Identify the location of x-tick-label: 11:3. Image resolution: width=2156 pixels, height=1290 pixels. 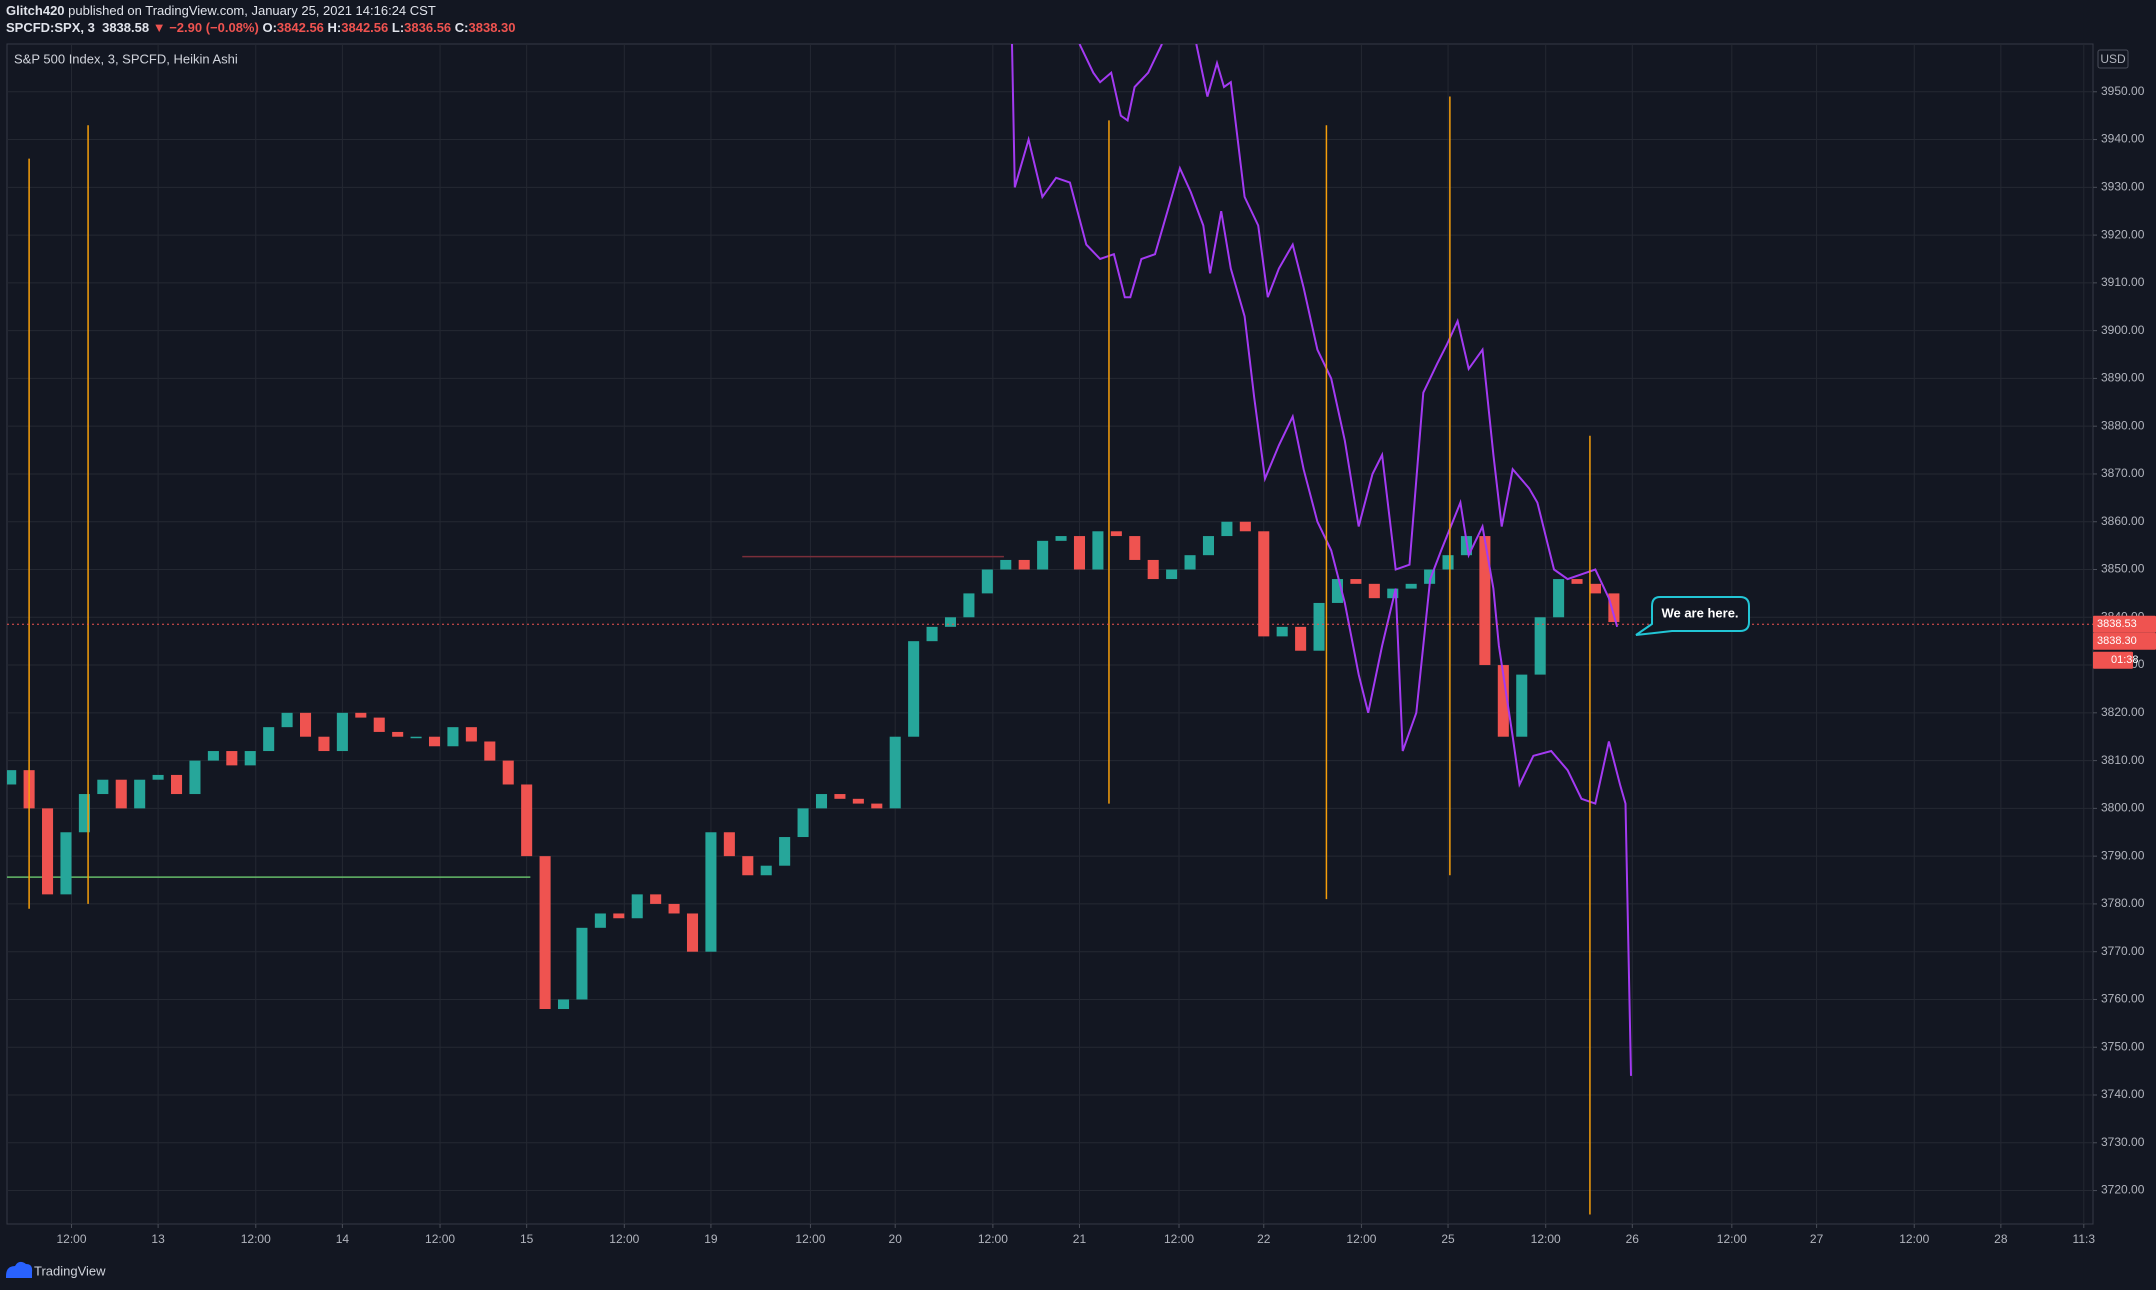
(2084, 1239).